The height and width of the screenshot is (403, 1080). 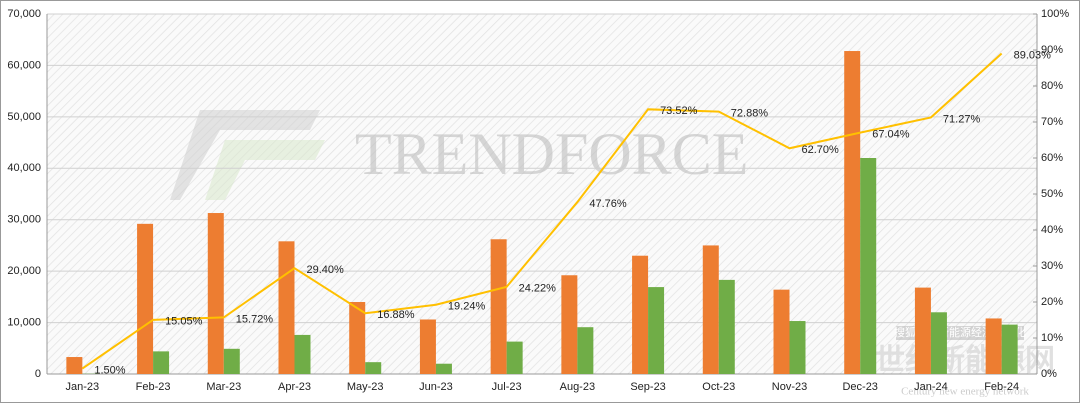 What do you see at coordinates (1052, 266) in the screenshot?
I see `y2-tick-label: 30%` at bounding box center [1052, 266].